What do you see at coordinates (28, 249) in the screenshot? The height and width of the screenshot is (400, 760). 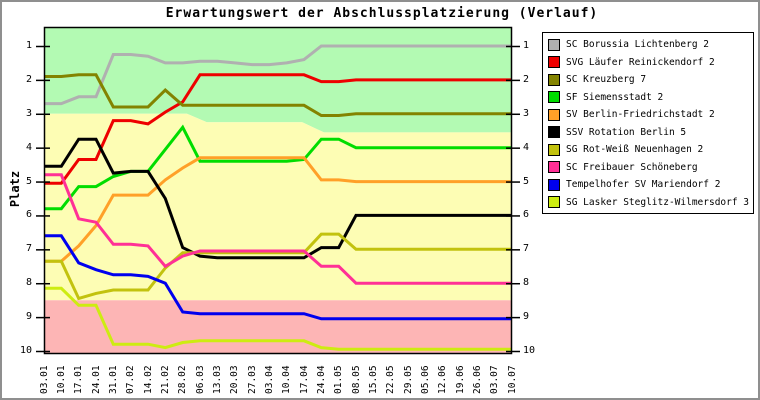 I see `y-tick-label-left: 7` at bounding box center [28, 249].